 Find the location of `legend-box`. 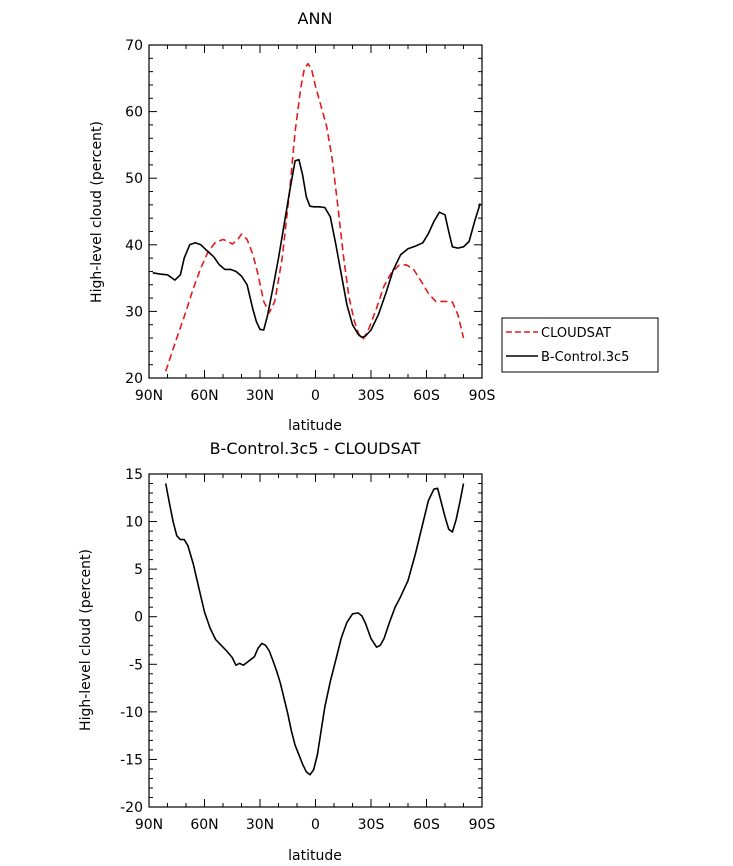

legend-box is located at coordinates (580, 345).